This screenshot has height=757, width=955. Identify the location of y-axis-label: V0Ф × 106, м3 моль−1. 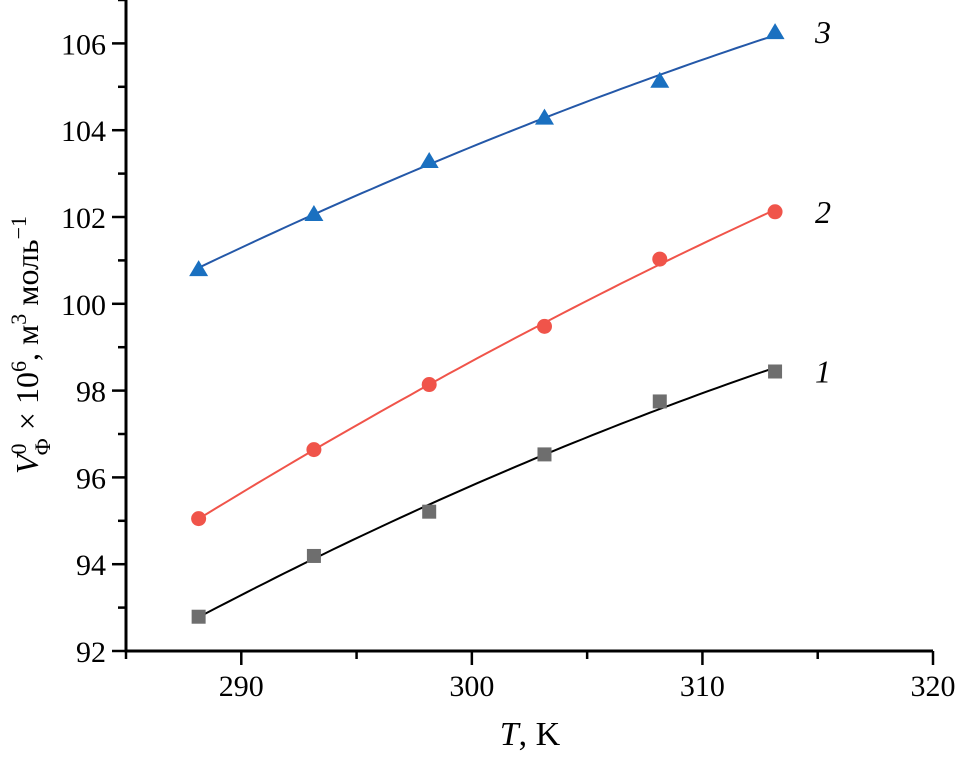
(30, 345).